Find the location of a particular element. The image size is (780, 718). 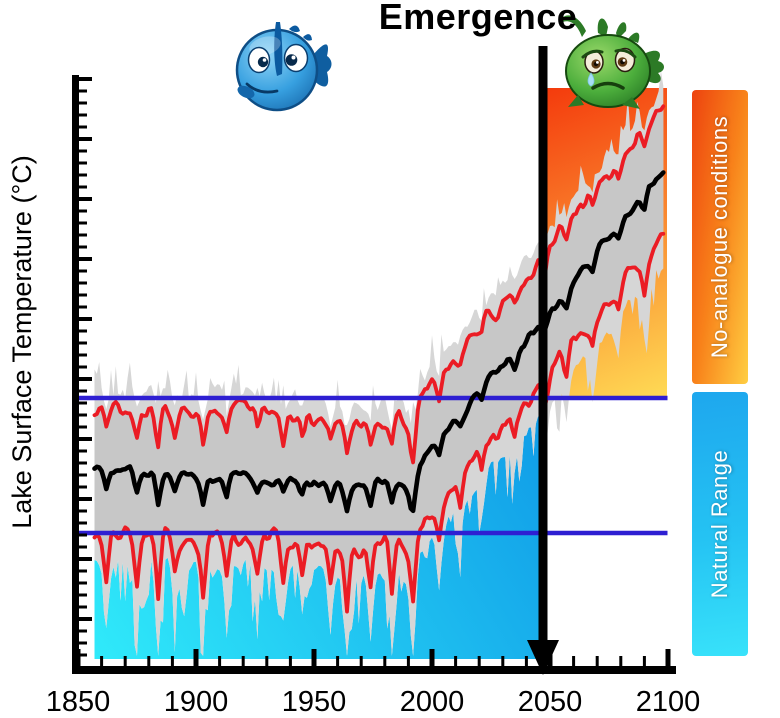

natural-range-legend-bar: Natural Range is located at coordinates (720, 524).